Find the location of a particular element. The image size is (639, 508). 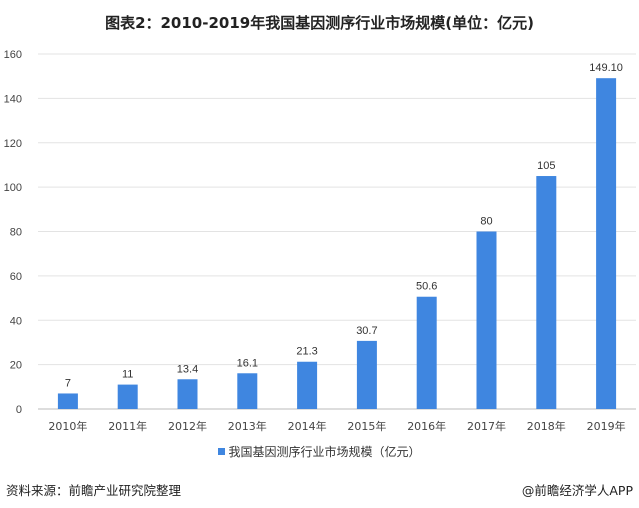

x-tick-label: 2016年 is located at coordinates (426, 426).